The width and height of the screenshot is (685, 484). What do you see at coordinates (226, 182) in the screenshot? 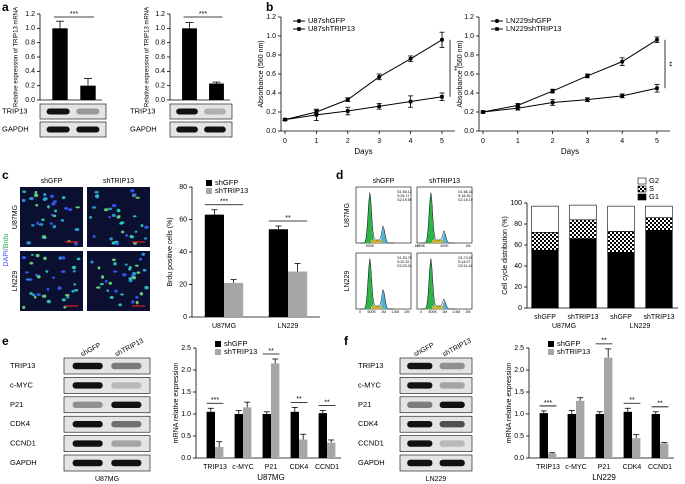
I see `legend-label: shGFP` at bounding box center [226, 182].